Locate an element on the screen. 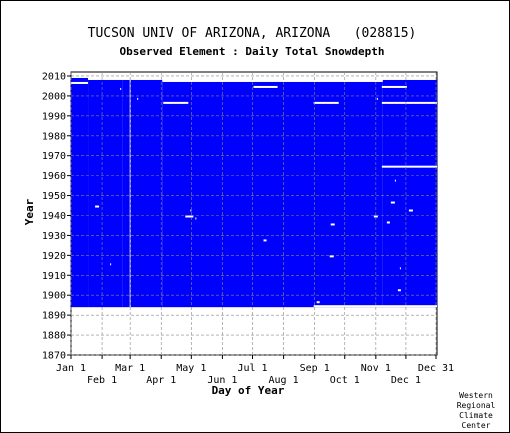 Image resolution: width=510 pixels, height=433 pixels. y-tick-label-14: 2010 is located at coordinates (54, 76).